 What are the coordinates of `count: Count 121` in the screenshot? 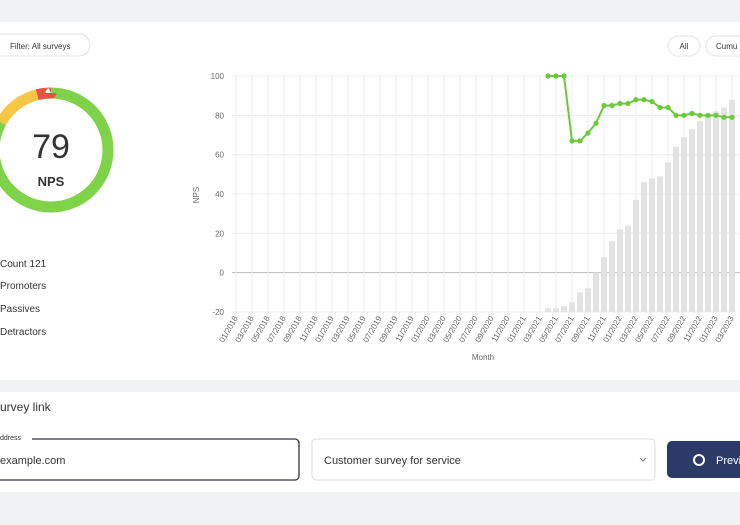 It's located at (23, 264).